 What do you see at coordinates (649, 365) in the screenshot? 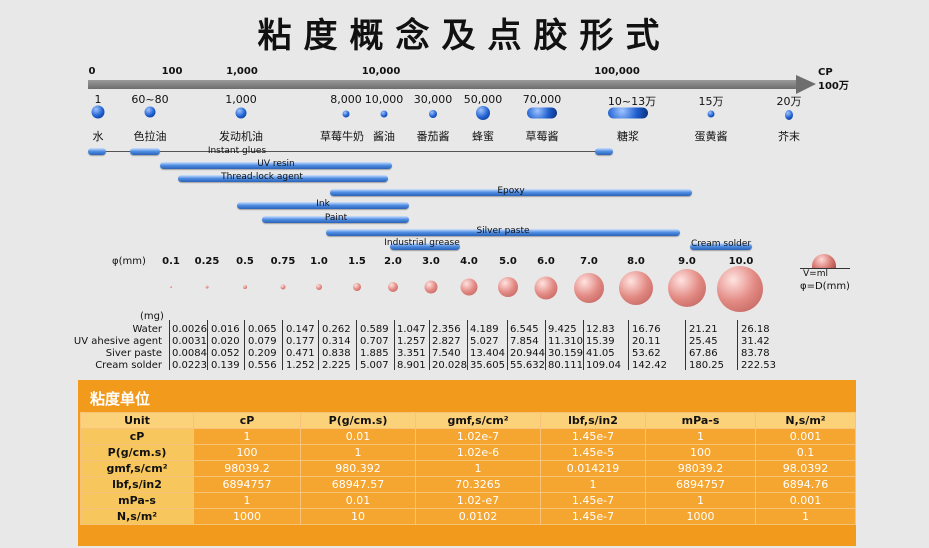
I see `mass-cell: 142.42` at bounding box center [649, 365].